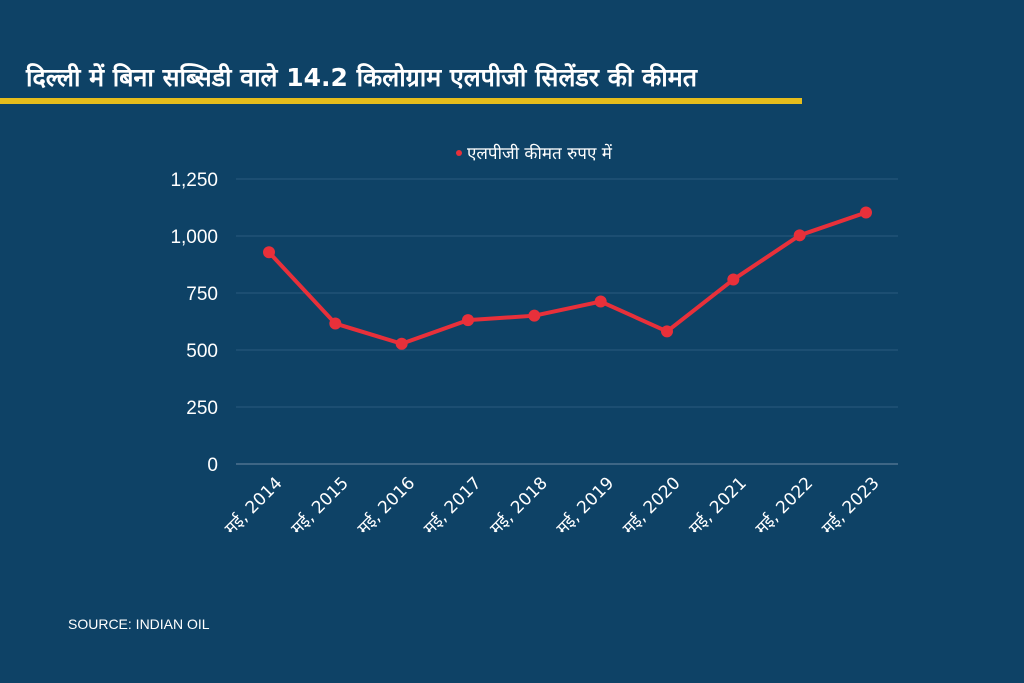 The image size is (1024, 683). I want to click on y-tick-label: 750, so click(202, 294).